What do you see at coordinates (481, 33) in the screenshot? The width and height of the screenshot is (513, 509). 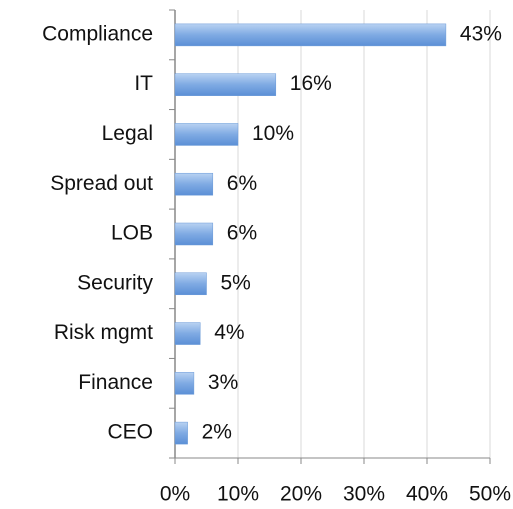 I see `data-label: 43%` at bounding box center [481, 33].